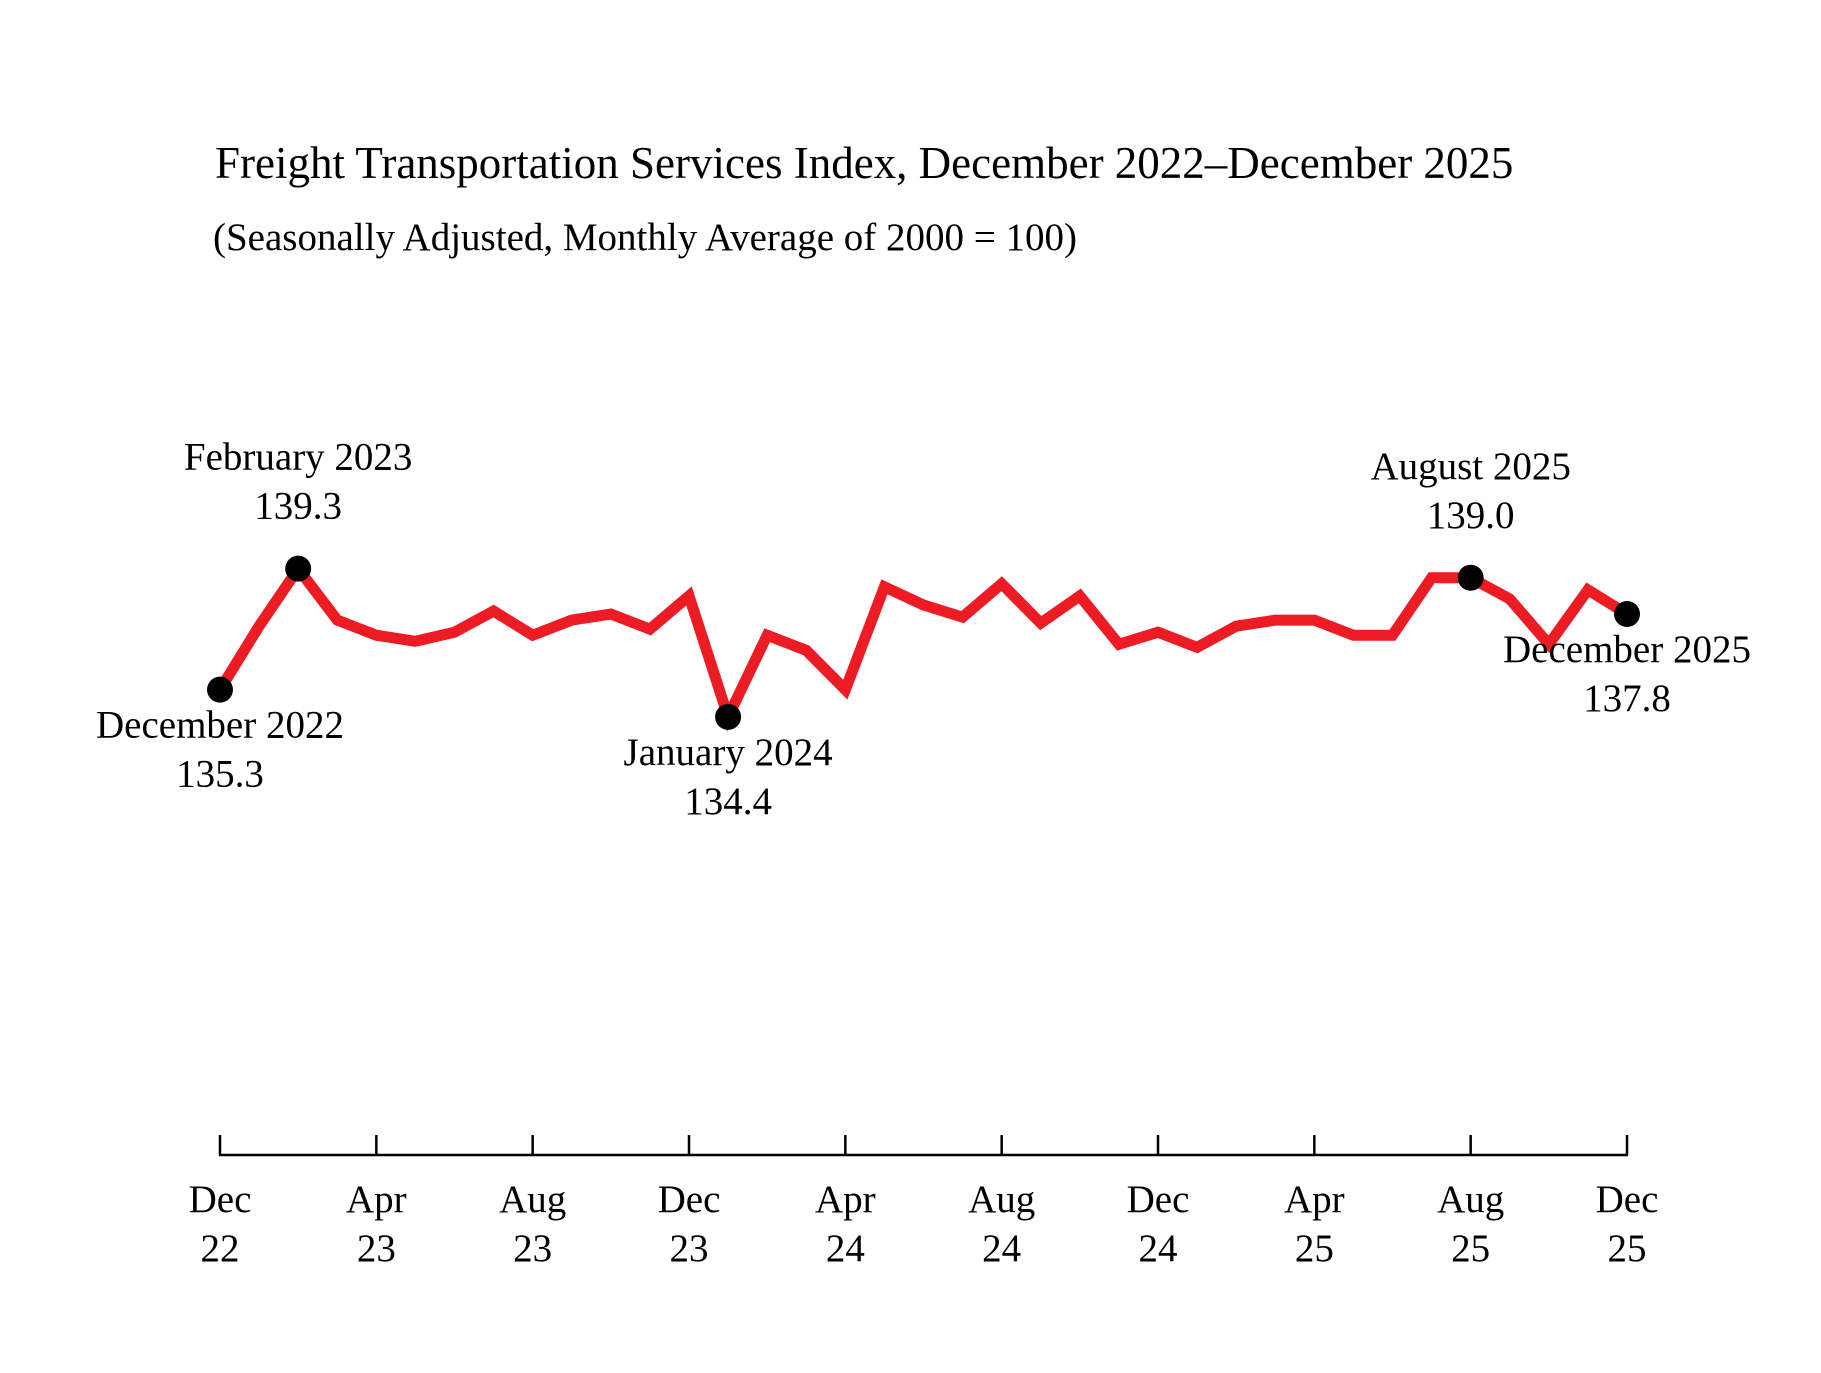  I want to click on annotation-value: 137.8, so click(1627, 698).